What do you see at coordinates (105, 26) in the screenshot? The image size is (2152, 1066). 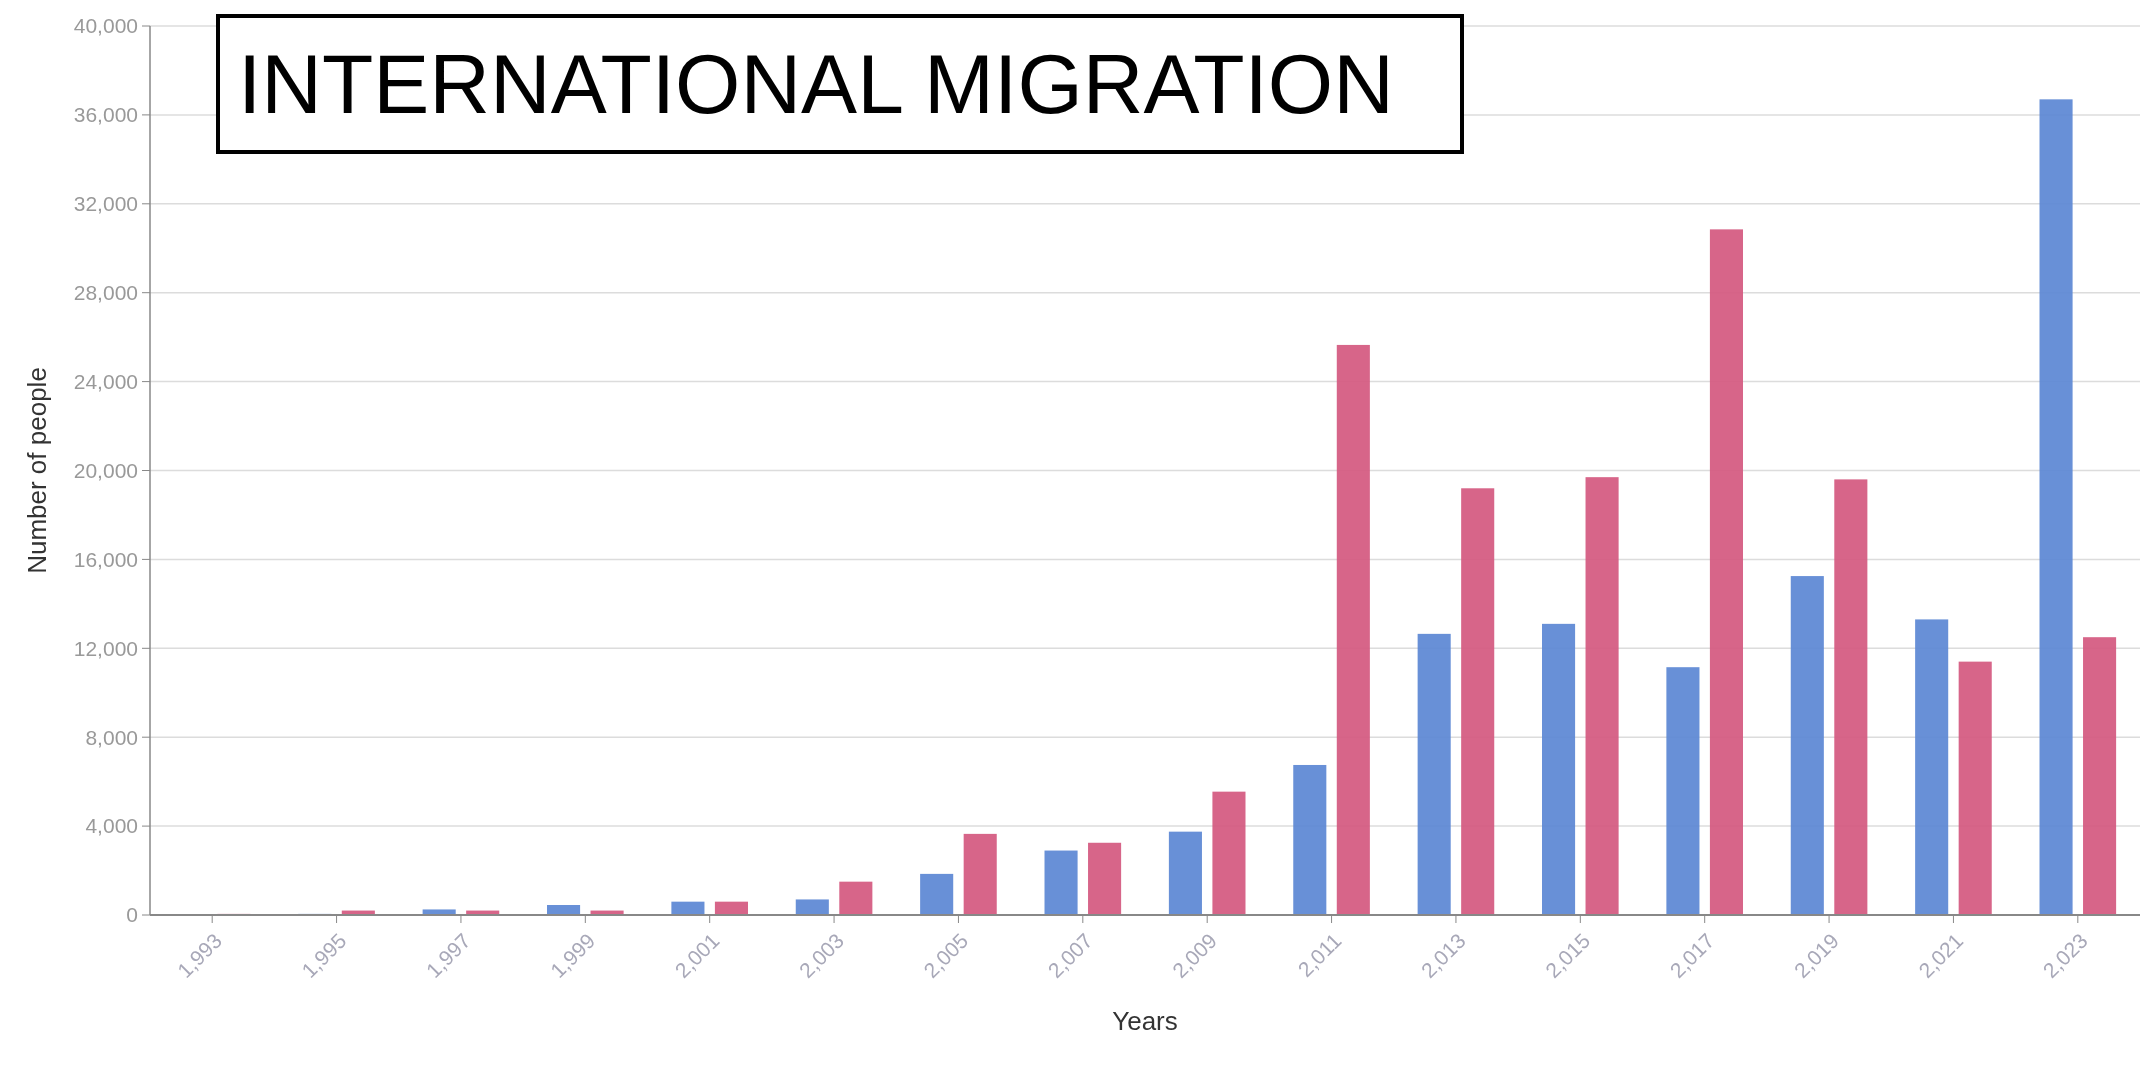 I see `y-tick-label: 40,000` at bounding box center [105, 26].